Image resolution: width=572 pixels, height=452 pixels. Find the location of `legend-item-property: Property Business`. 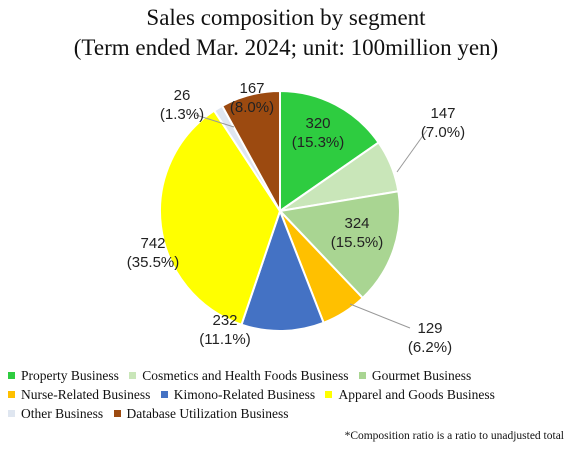

legend-item-property: Property Business is located at coordinates (63, 375).